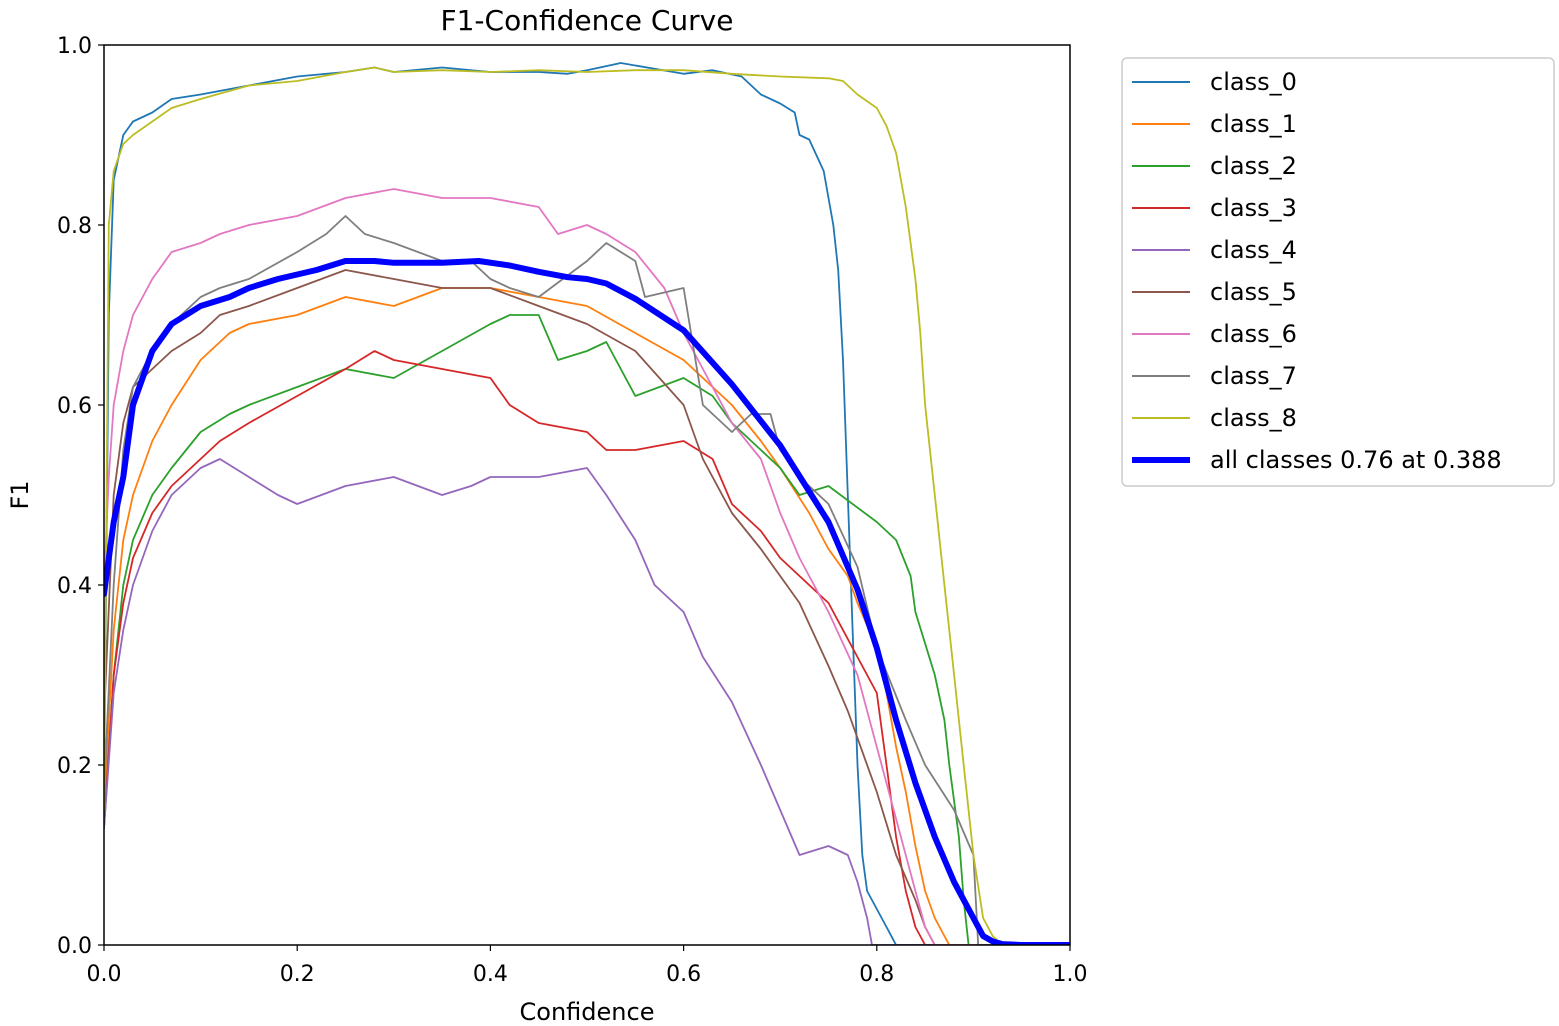 Image resolution: width=1559 pixels, height=1026 pixels. I want to click on legend-entry-label: class_4, so click(1253, 250).